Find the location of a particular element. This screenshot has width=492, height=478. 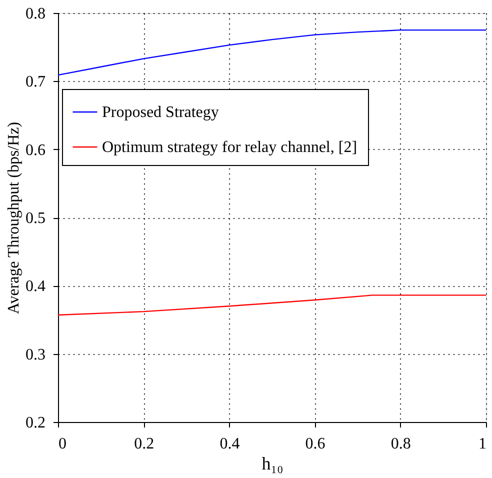

y-tick-label: 0.4 is located at coordinates (36, 287).